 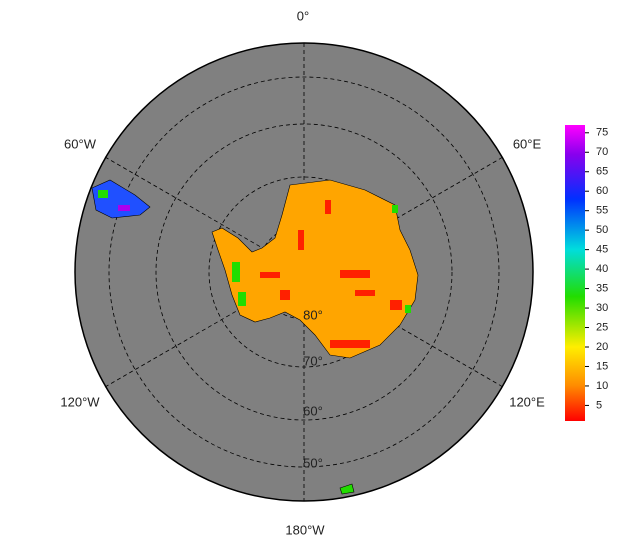 I want to click on colorbar-tick-label: 40, so click(x=602, y=269).